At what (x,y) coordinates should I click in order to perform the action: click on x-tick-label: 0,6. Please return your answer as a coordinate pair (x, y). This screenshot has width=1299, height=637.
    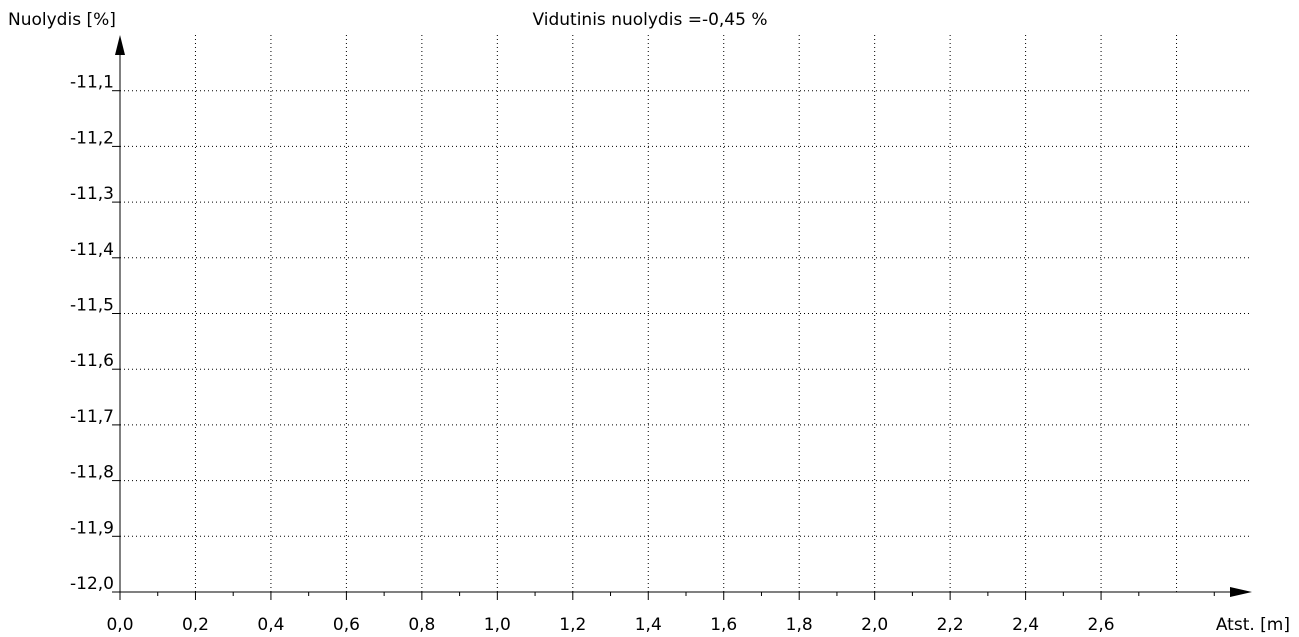
    Looking at the image, I should click on (346, 625).